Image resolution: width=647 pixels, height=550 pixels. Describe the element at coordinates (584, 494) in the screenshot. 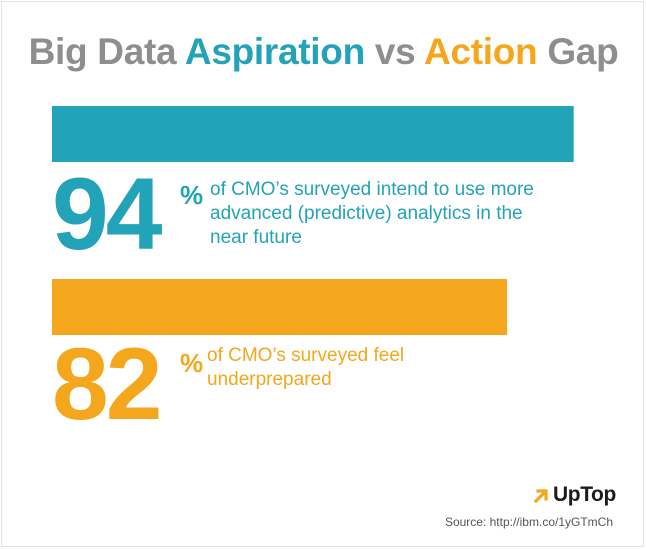

I see `logo-text: UpTop` at that location.